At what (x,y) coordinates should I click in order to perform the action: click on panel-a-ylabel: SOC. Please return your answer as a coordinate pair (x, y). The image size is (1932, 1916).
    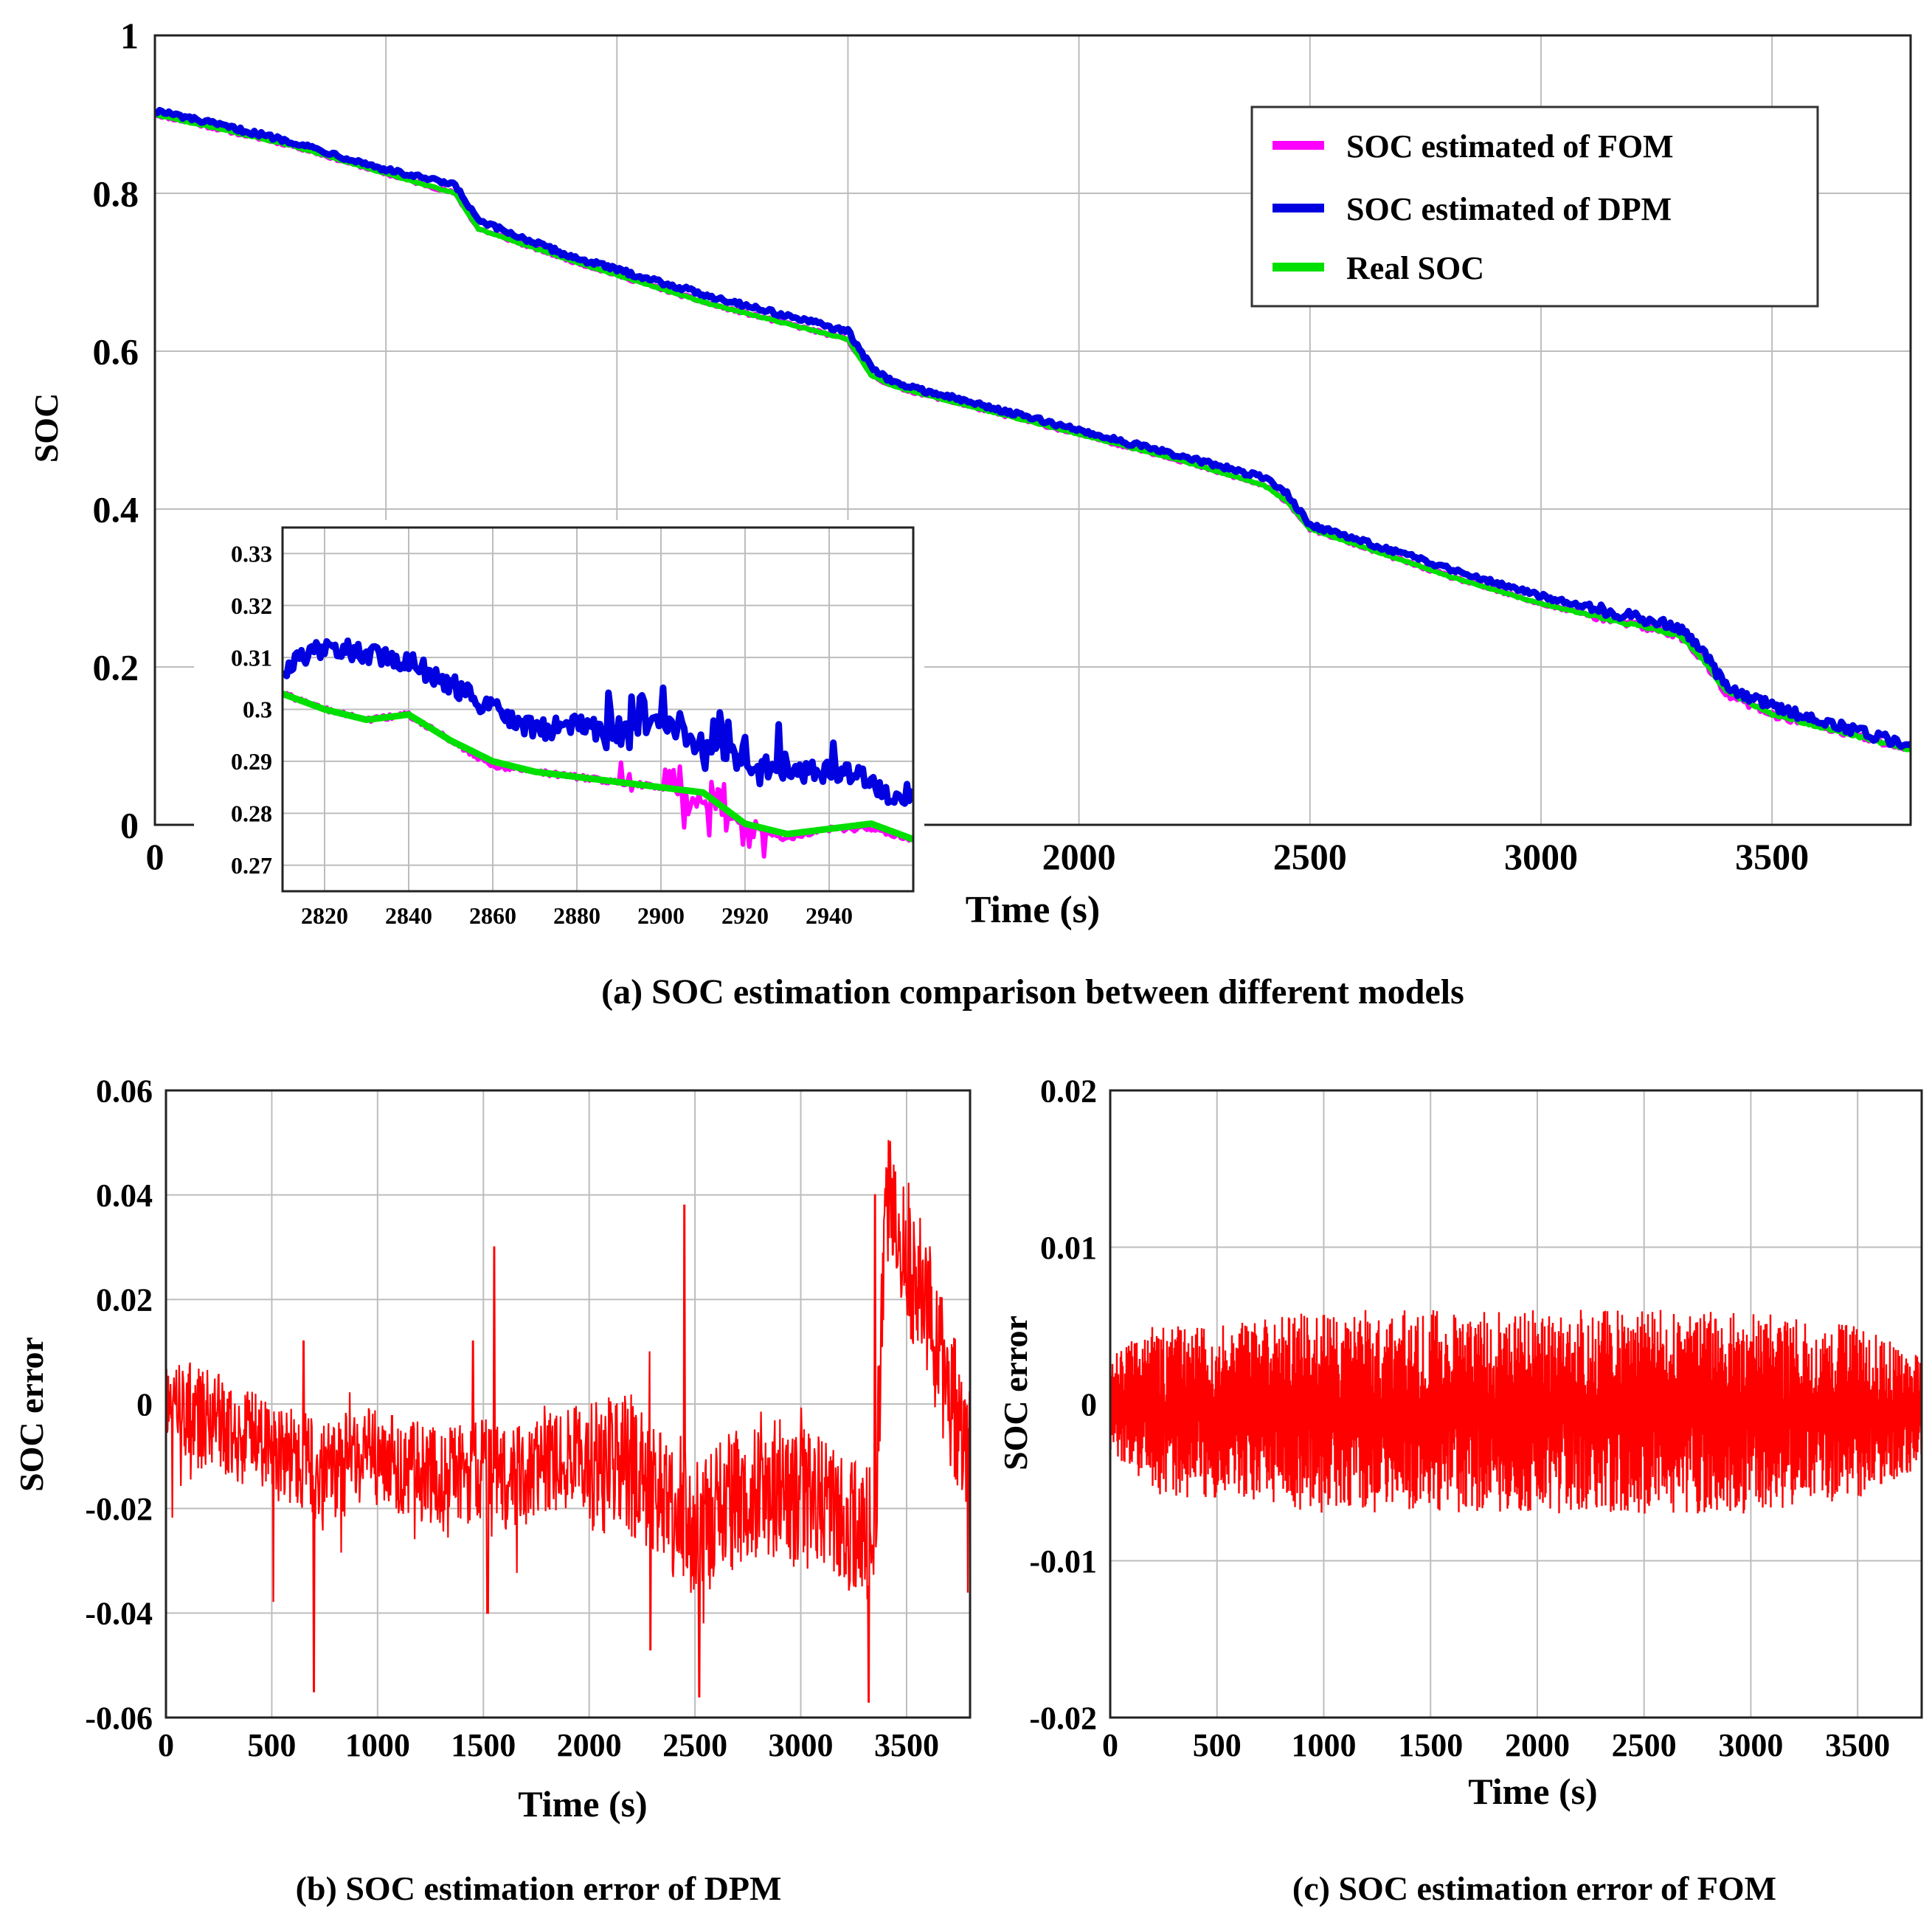
    Looking at the image, I should click on (46, 428).